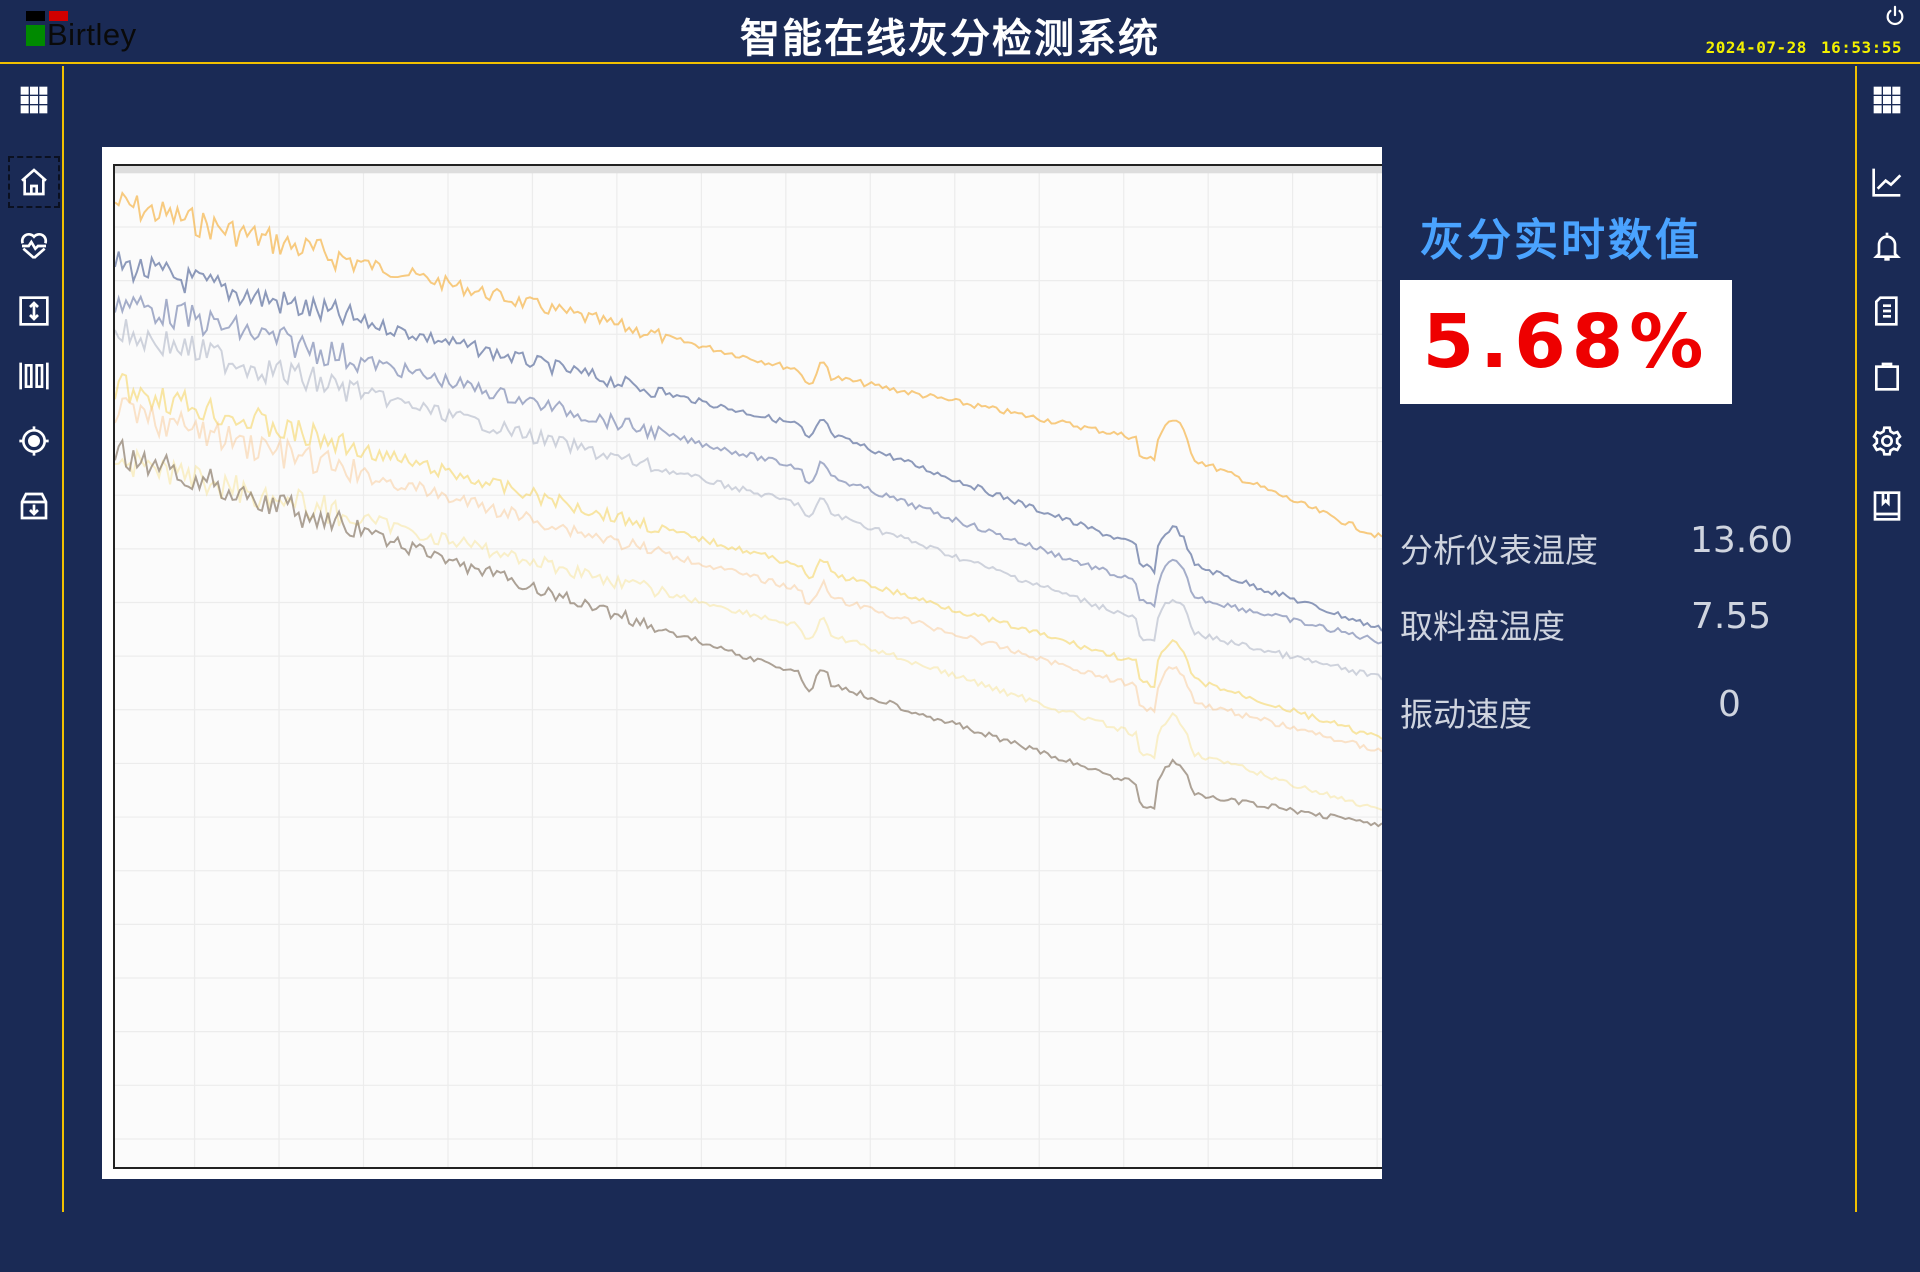  Describe the element at coordinates (1729, 704) in the screenshot. I see `reading-value: 0` at that location.